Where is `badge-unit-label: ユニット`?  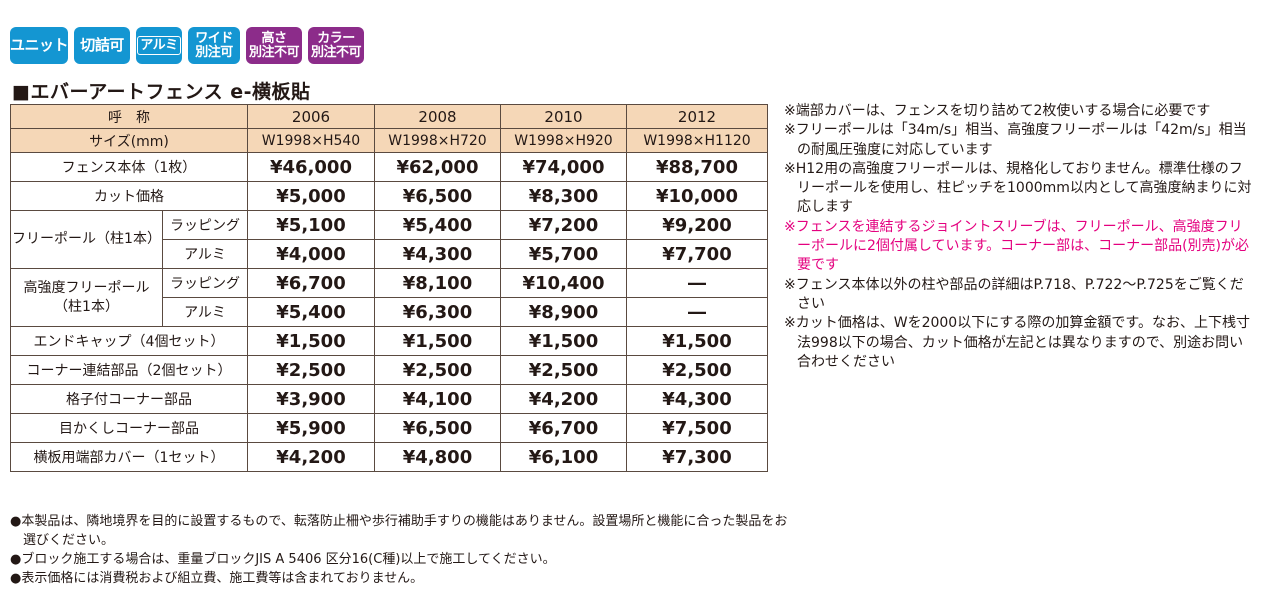 badge-unit-label: ユニット is located at coordinates (39, 45).